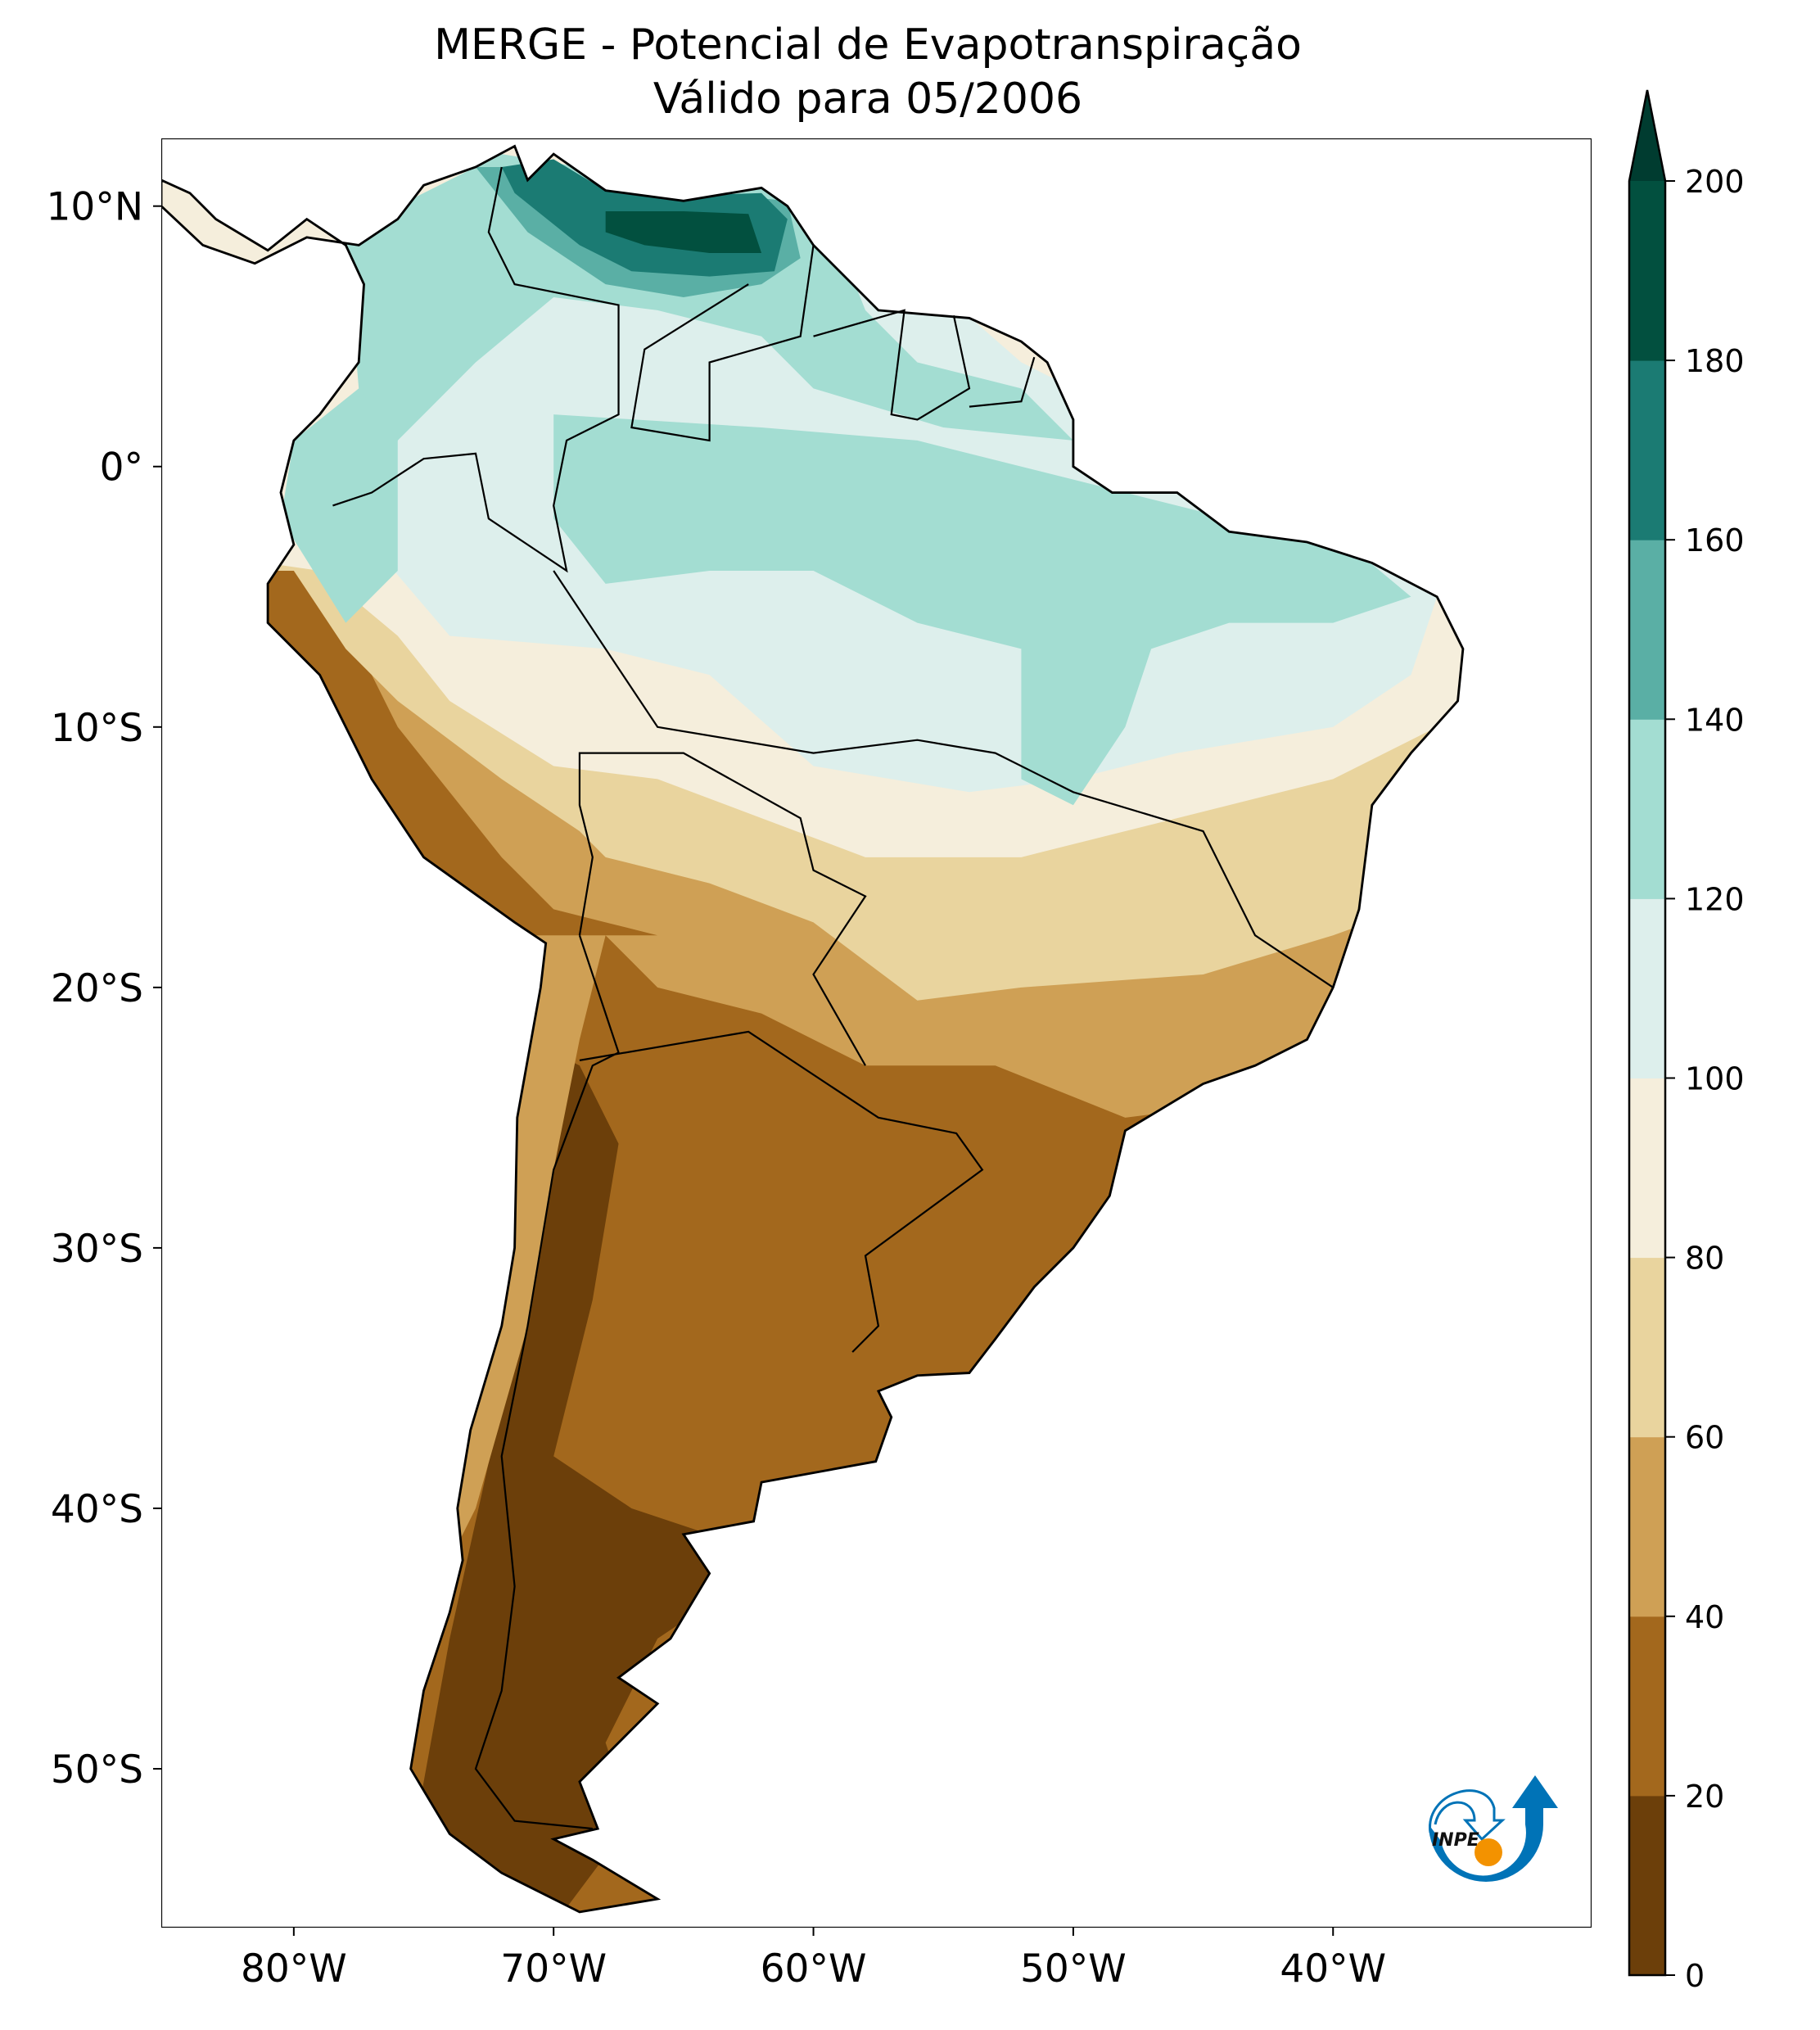  I want to click on y-tick-label: 40°S, so click(97, 1509).